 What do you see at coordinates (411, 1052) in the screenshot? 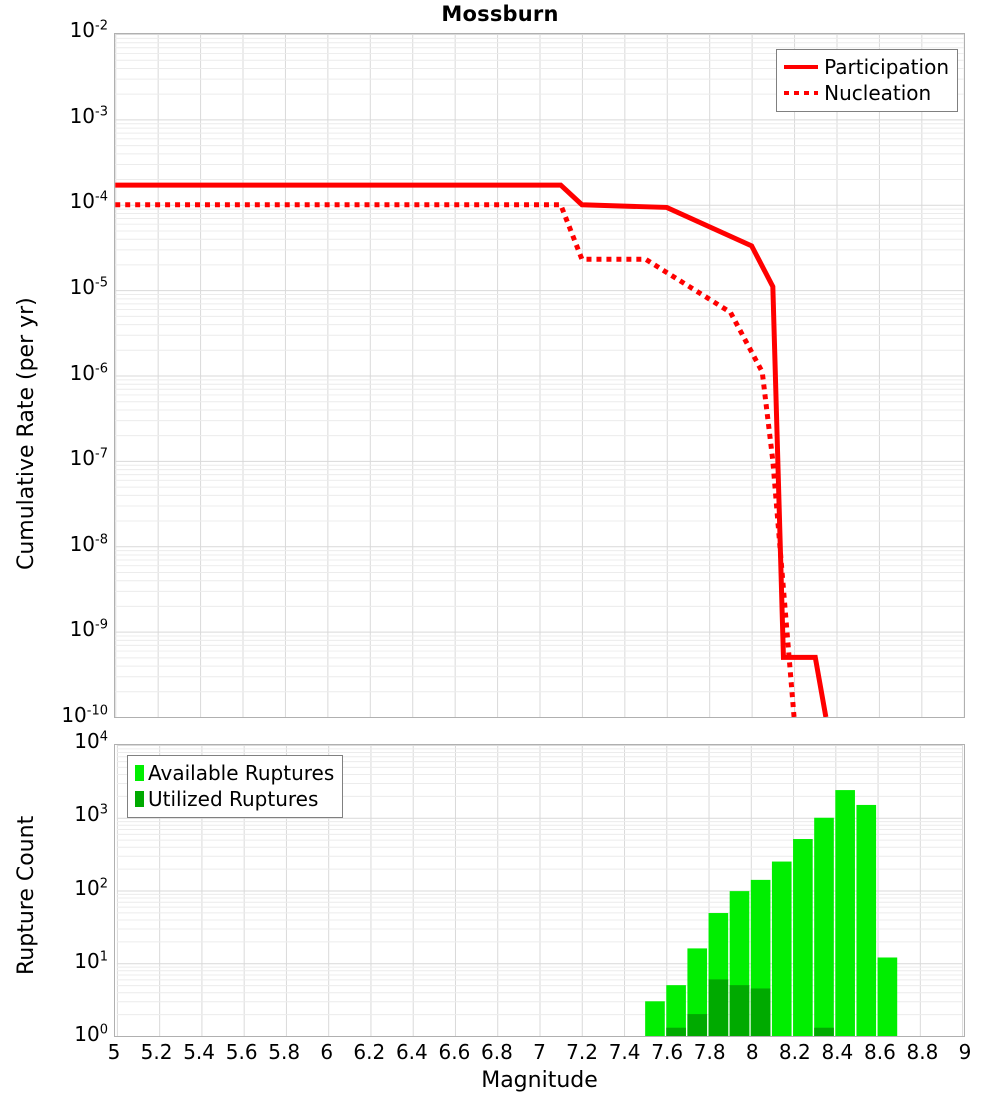
I see `x-tick-label: 6.4` at bounding box center [411, 1052].